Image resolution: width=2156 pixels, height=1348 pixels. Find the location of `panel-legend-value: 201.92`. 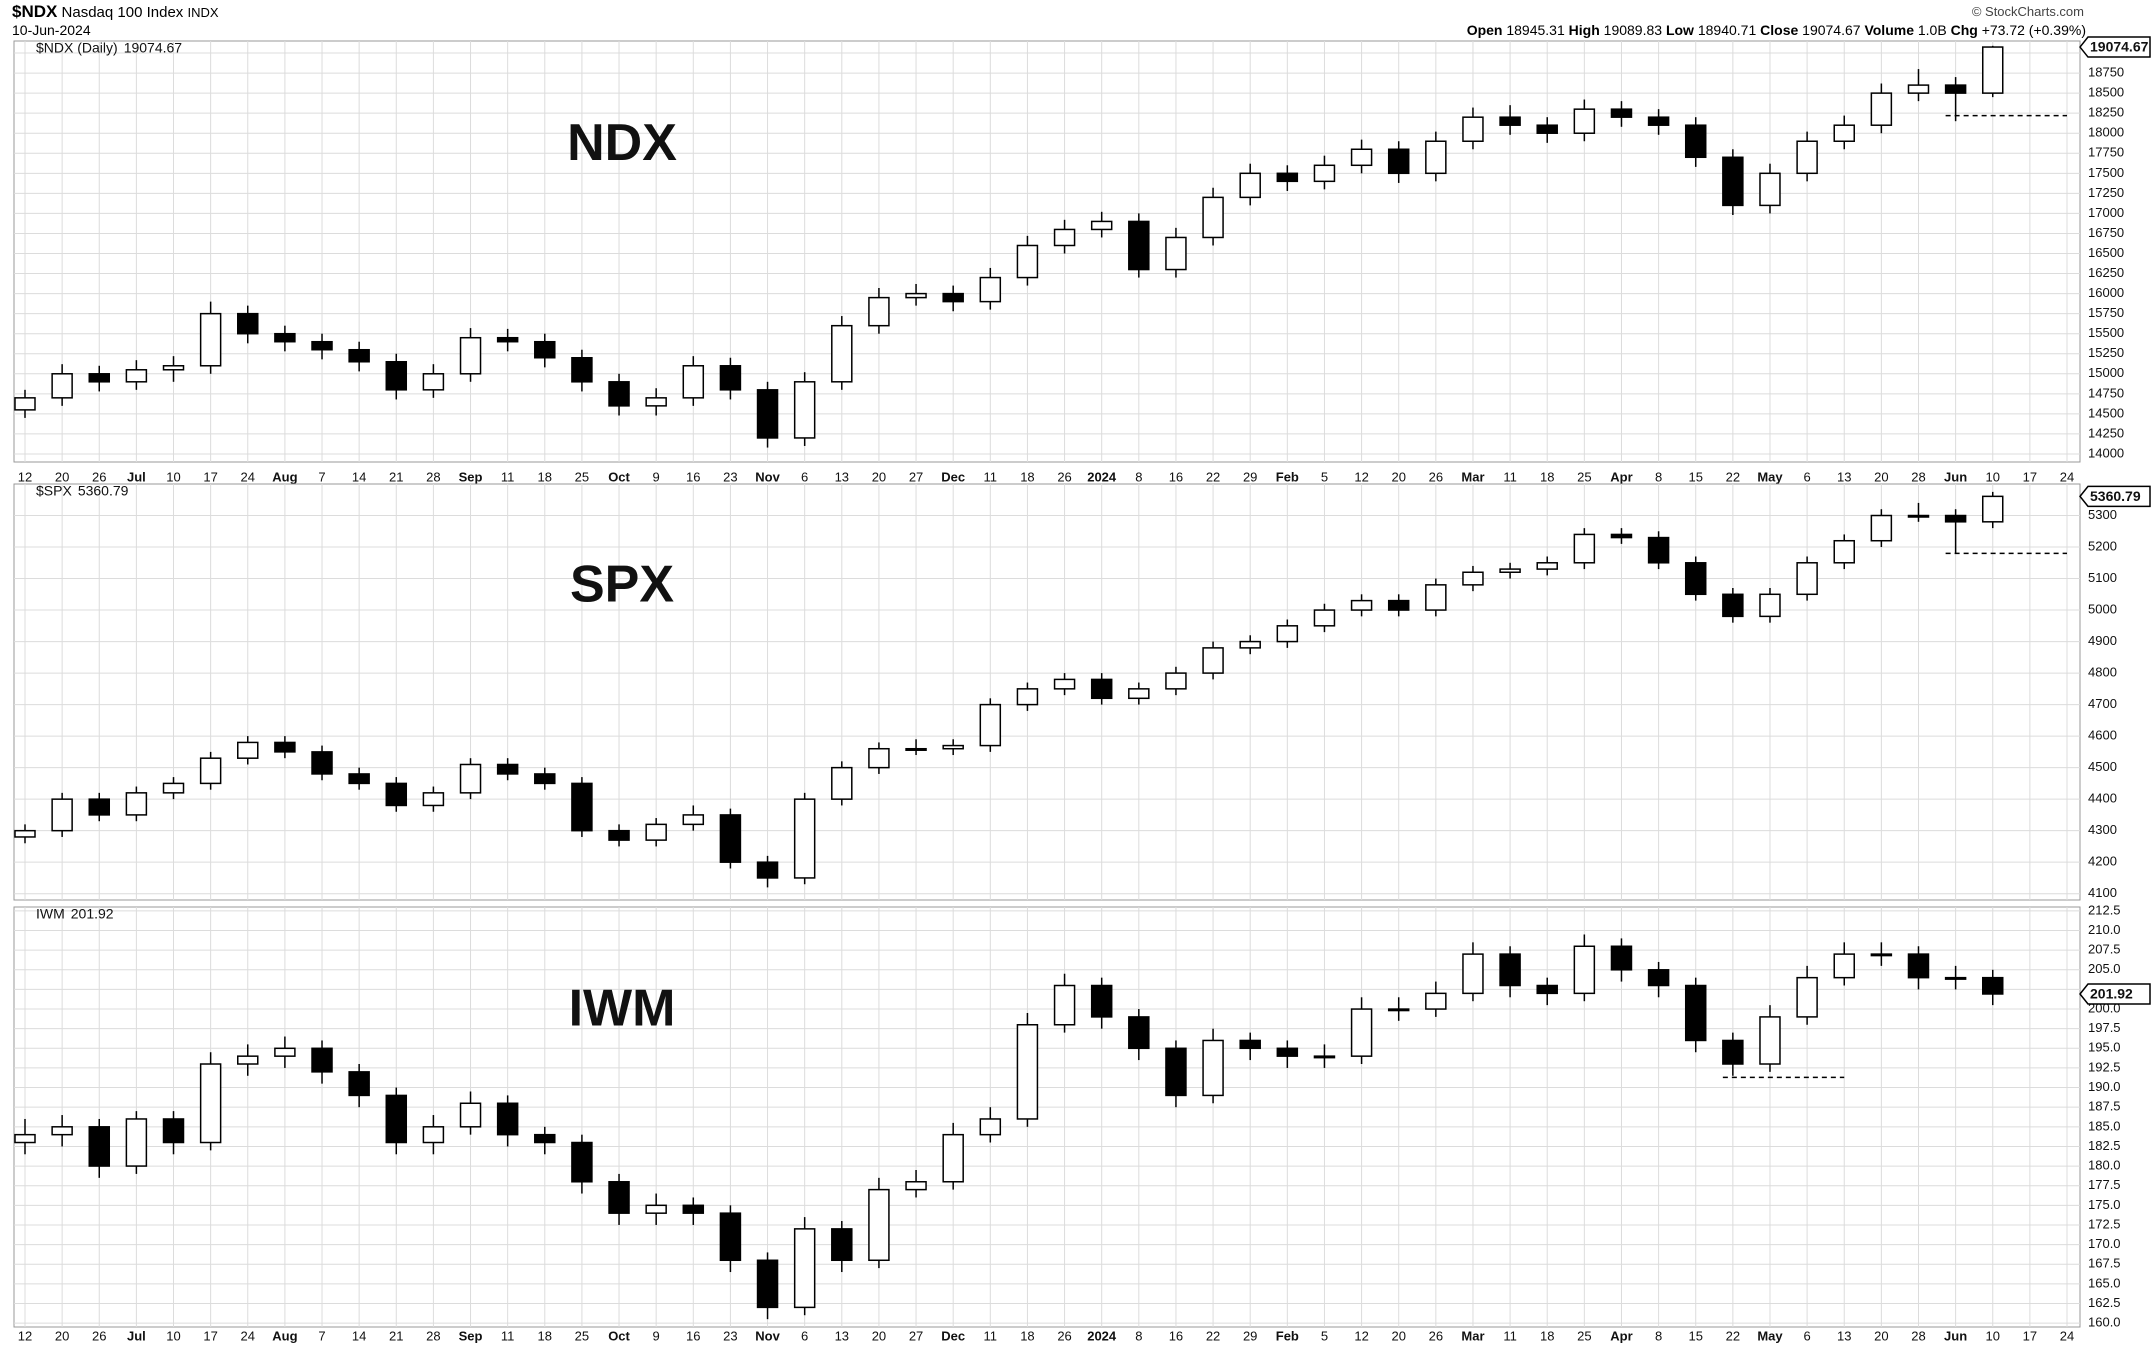

panel-legend-value: 201.92 is located at coordinates (92, 914).